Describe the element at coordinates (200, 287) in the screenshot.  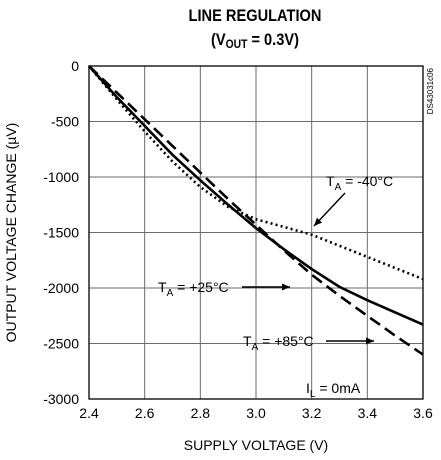
I see `series-label-2-rest: = +25°C` at that location.